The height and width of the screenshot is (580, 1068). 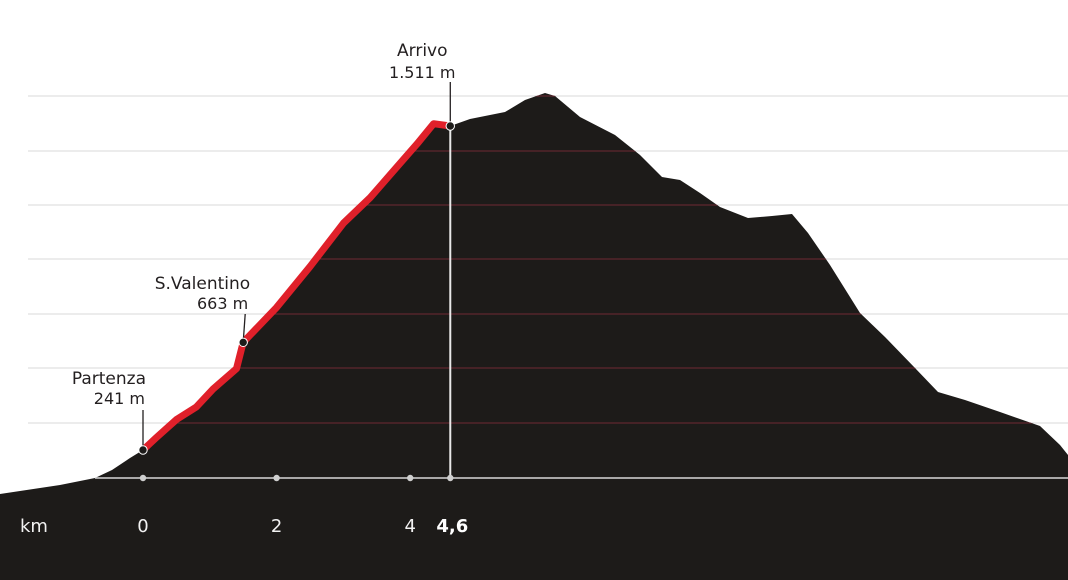 I want to click on leader-mid, so click(x=244, y=328).